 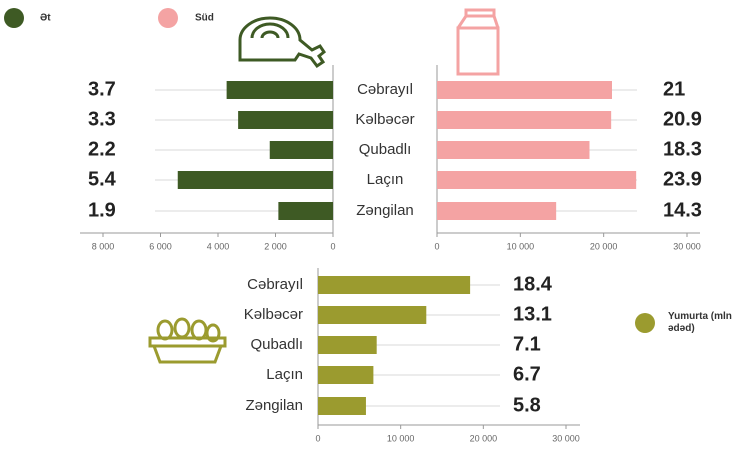 What do you see at coordinates (682, 149) in the screenshot?
I see `value-label: 18.3` at bounding box center [682, 149].